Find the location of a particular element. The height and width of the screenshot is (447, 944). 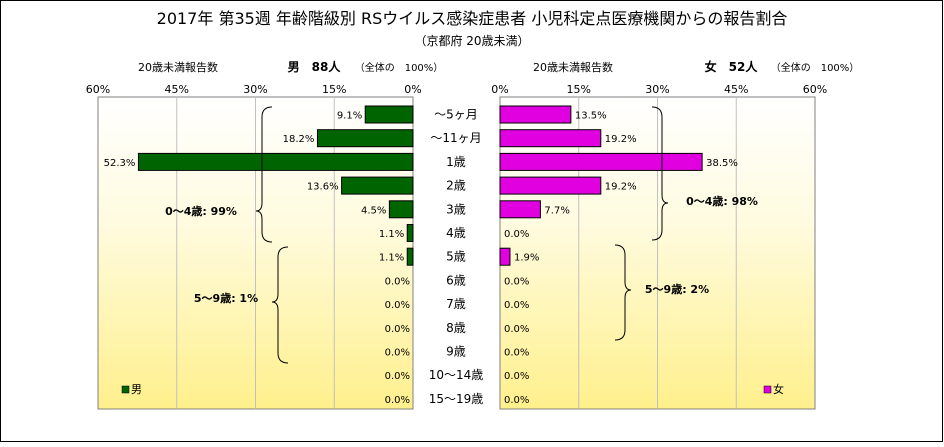

annotation-female-5-9: 5～9歳: 2% is located at coordinates (677, 289).